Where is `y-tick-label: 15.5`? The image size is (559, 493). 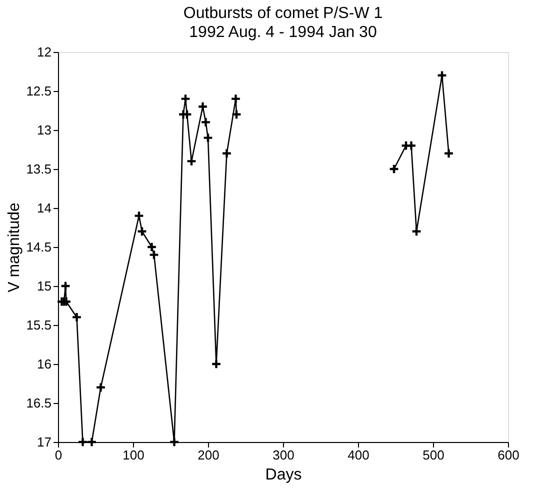 y-tick-label: 15.5 is located at coordinates (39, 325).